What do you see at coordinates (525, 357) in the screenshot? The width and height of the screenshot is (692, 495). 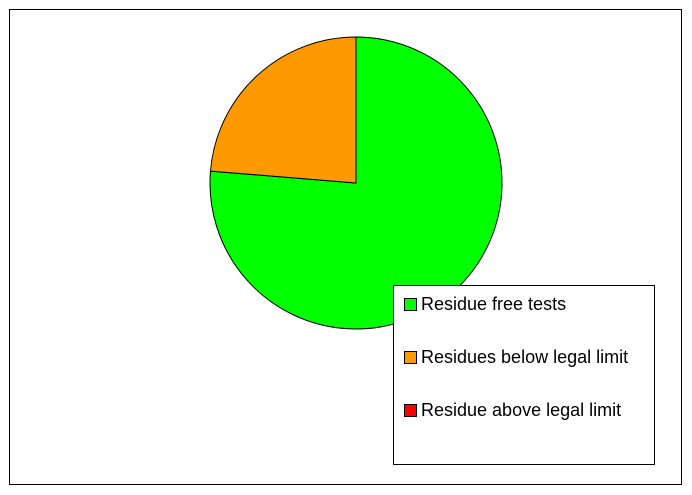 I see `legend-label: Residues below legal limit` at bounding box center [525, 357].